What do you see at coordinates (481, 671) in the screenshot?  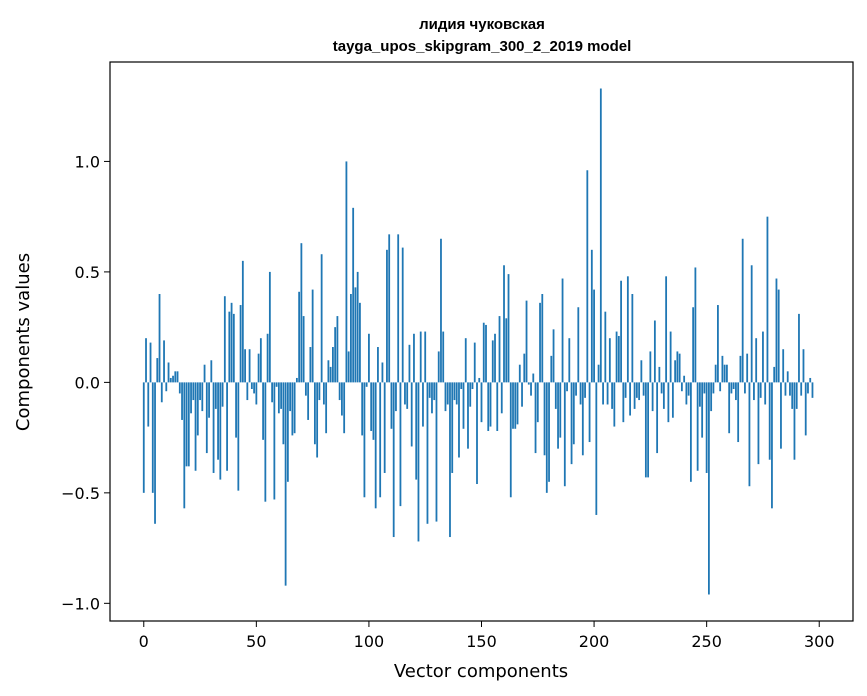 I see `x-axis-label: Vector components` at bounding box center [481, 671].